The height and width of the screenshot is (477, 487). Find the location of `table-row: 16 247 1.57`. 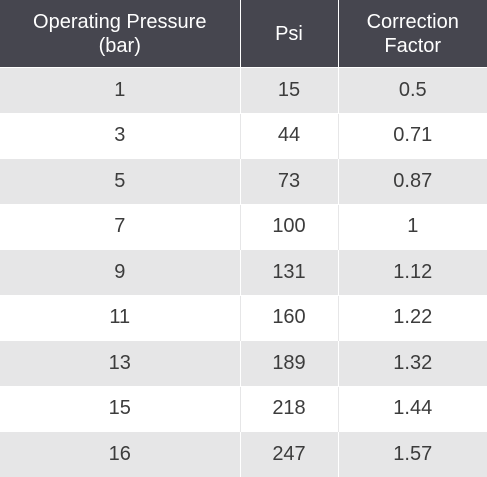

table-row: 16 247 1.57 is located at coordinates (243, 454).